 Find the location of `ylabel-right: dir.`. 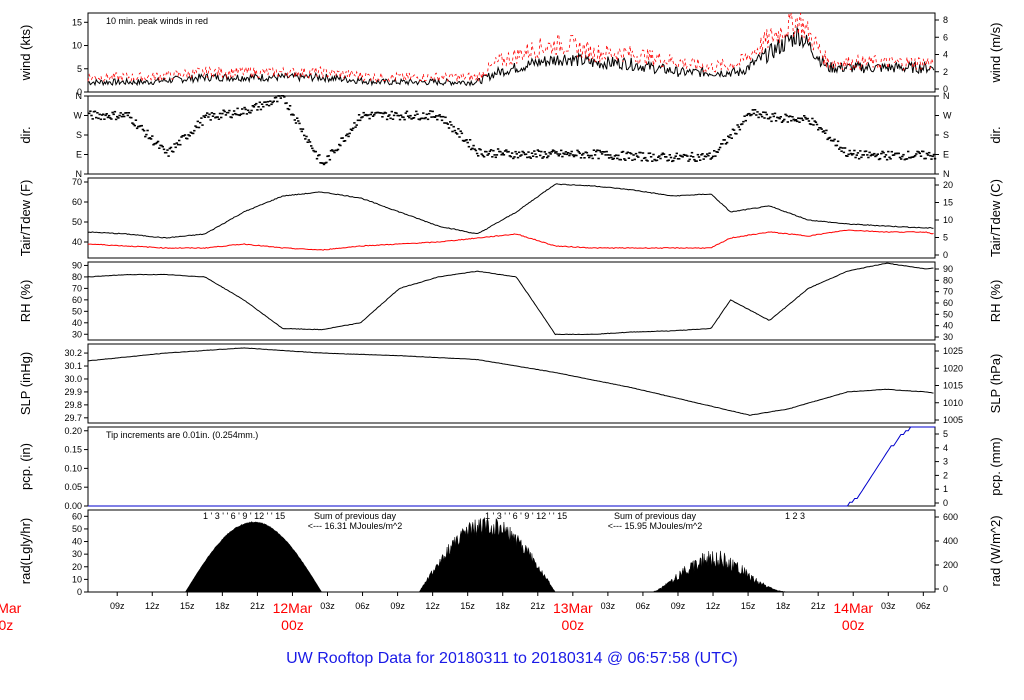

ylabel-right: dir. is located at coordinates (995, 134).